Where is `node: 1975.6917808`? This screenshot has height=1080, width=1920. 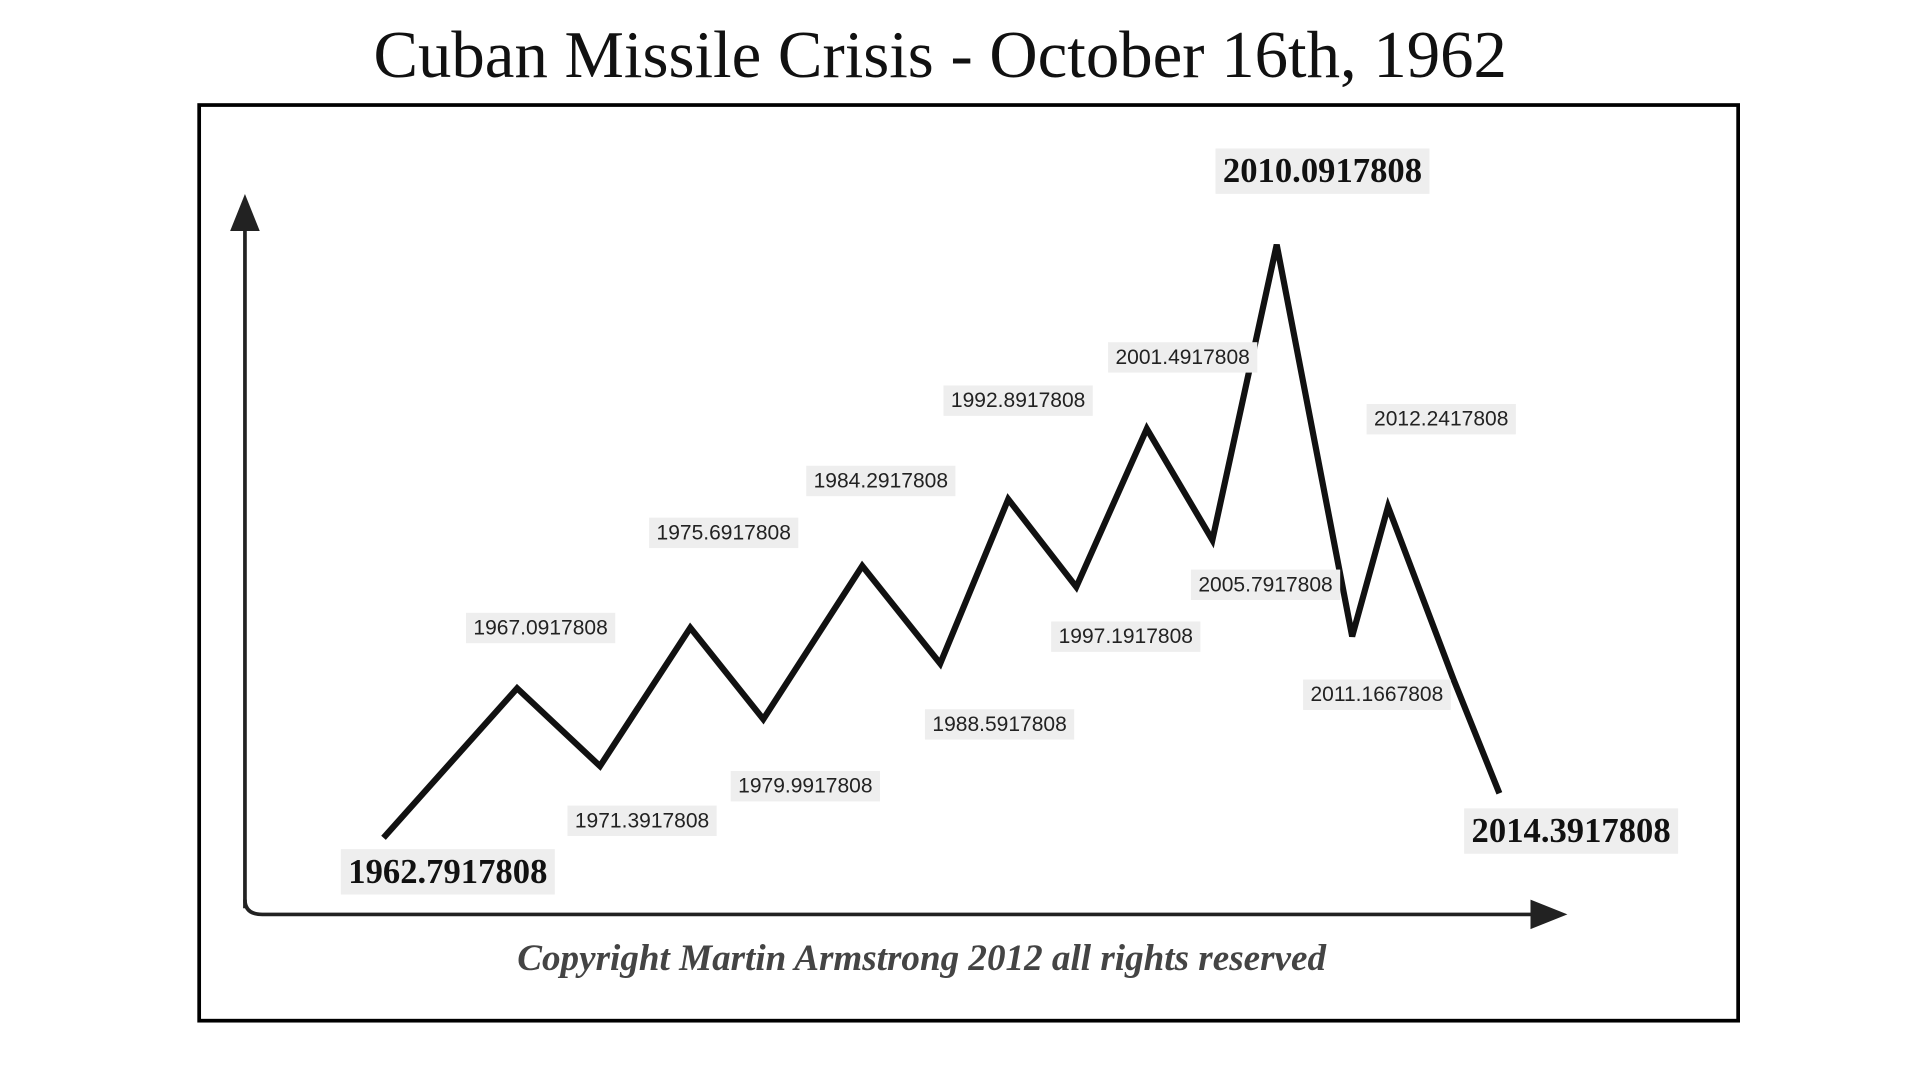 node: 1975.6917808 is located at coordinates (724, 533).